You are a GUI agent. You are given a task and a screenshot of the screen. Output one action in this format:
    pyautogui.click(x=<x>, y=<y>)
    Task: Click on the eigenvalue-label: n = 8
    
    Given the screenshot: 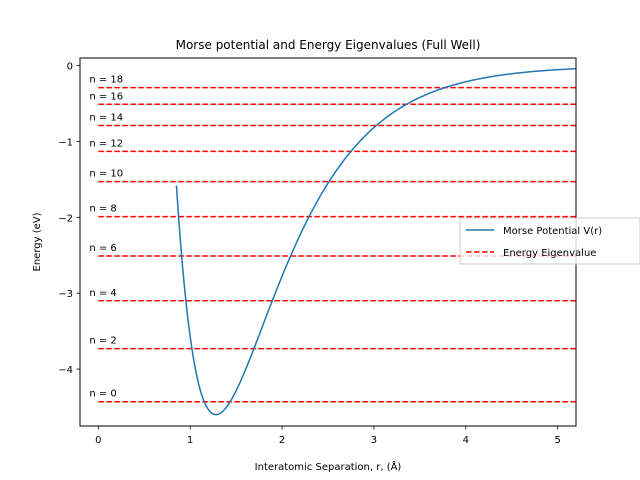 What is the action you would take?
    pyautogui.click(x=102, y=209)
    